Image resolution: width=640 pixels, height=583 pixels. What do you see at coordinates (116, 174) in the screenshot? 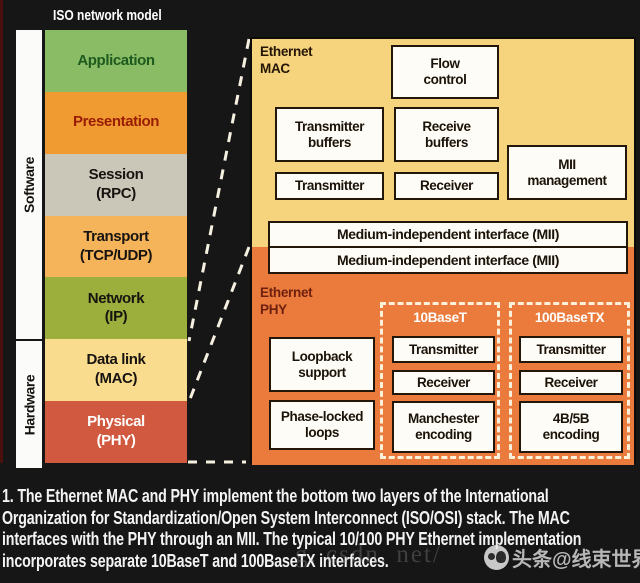
I see `stack-row-label: Session` at bounding box center [116, 174].